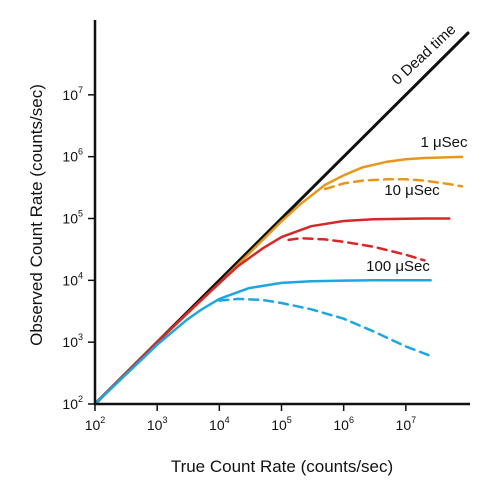  What do you see at coordinates (281, 424) in the screenshot?
I see `x-tick-label: 10⁵` at bounding box center [281, 424].